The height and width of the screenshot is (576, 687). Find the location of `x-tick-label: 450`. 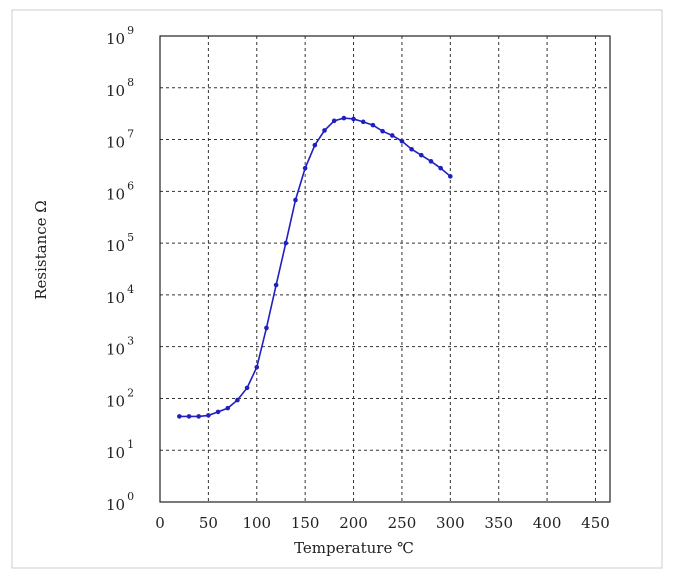

x-tick-label: 450 is located at coordinates (595, 523).